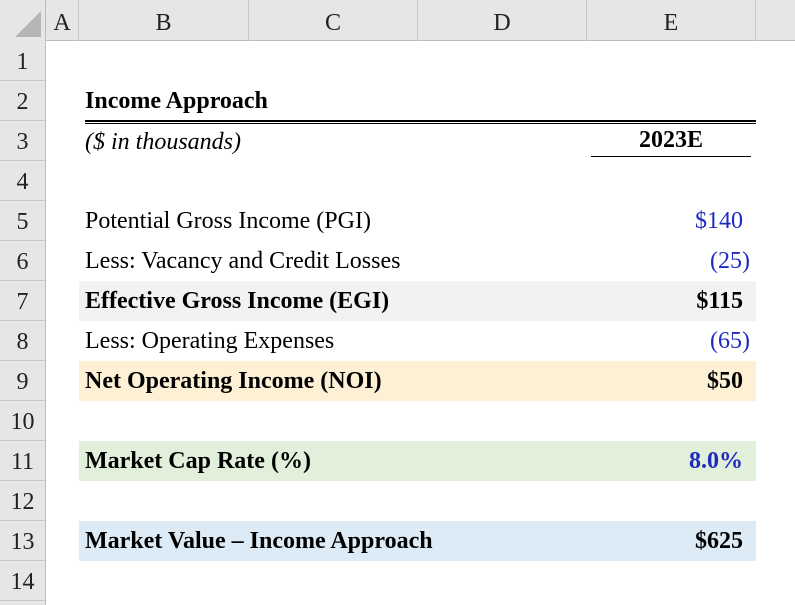 This screenshot has height=605, width=795. What do you see at coordinates (243, 261) in the screenshot?
I see `vacancy-label: Less: Vacancy and Credit Losses` at bounding box center [243, 261].